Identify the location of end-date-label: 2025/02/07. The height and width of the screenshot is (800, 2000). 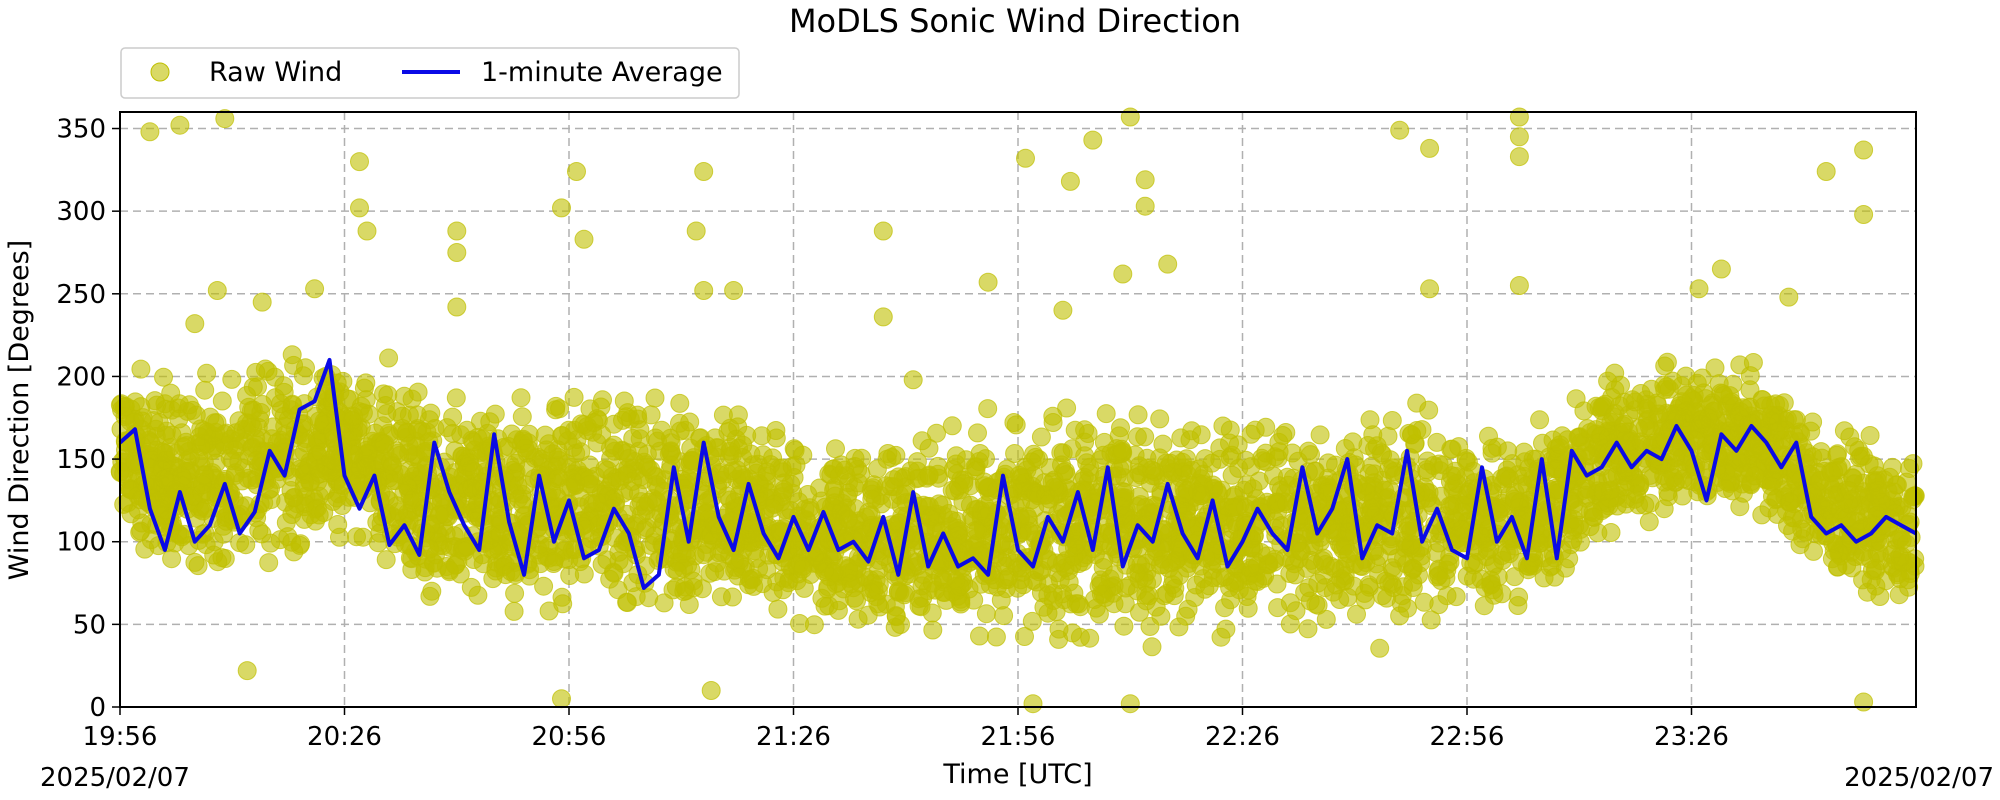
(1919, 778).